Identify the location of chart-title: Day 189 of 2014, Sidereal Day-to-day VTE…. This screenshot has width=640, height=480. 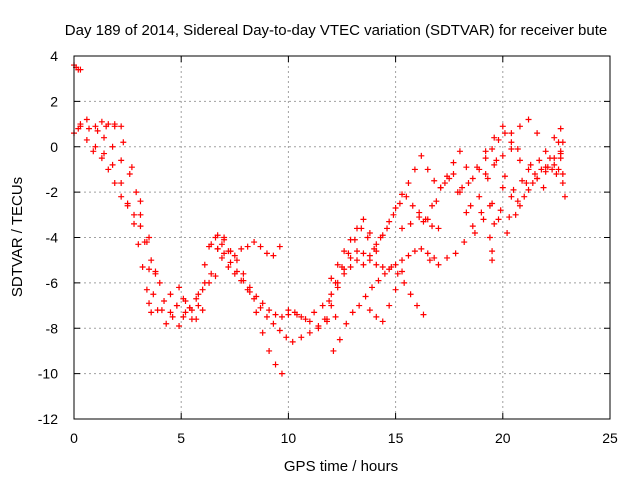
(336, 30).